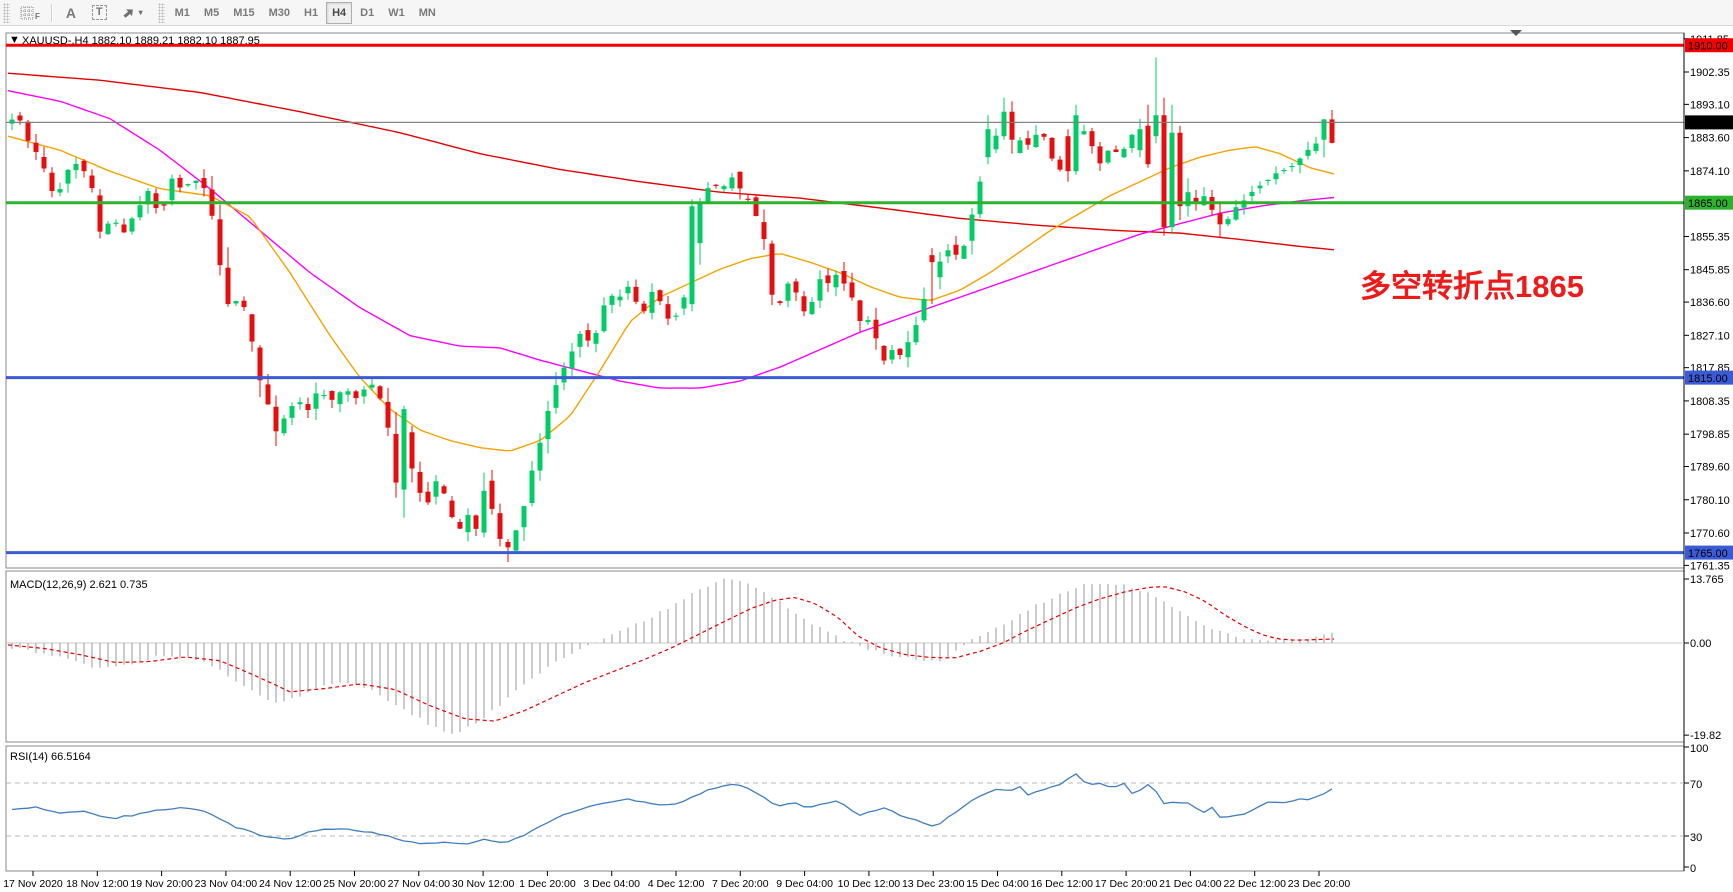 This screenshot has height=892, width=1733. What do you see at coordinates (1707, 580) in the screenshot?
I see `macd-scale-label: 13.765` at bounding box center [1707, 580].